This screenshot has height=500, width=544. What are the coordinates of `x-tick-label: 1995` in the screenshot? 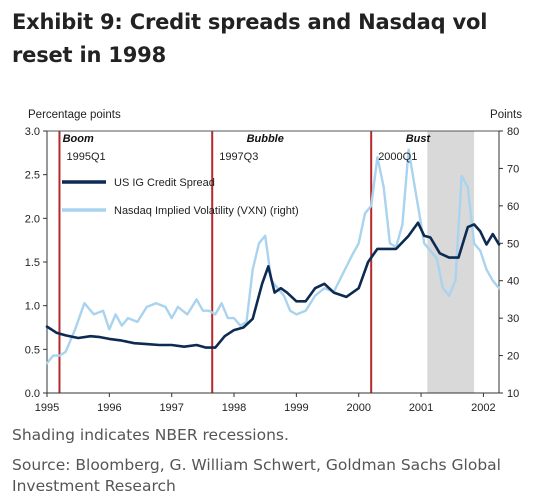 It's located at (47, 408).